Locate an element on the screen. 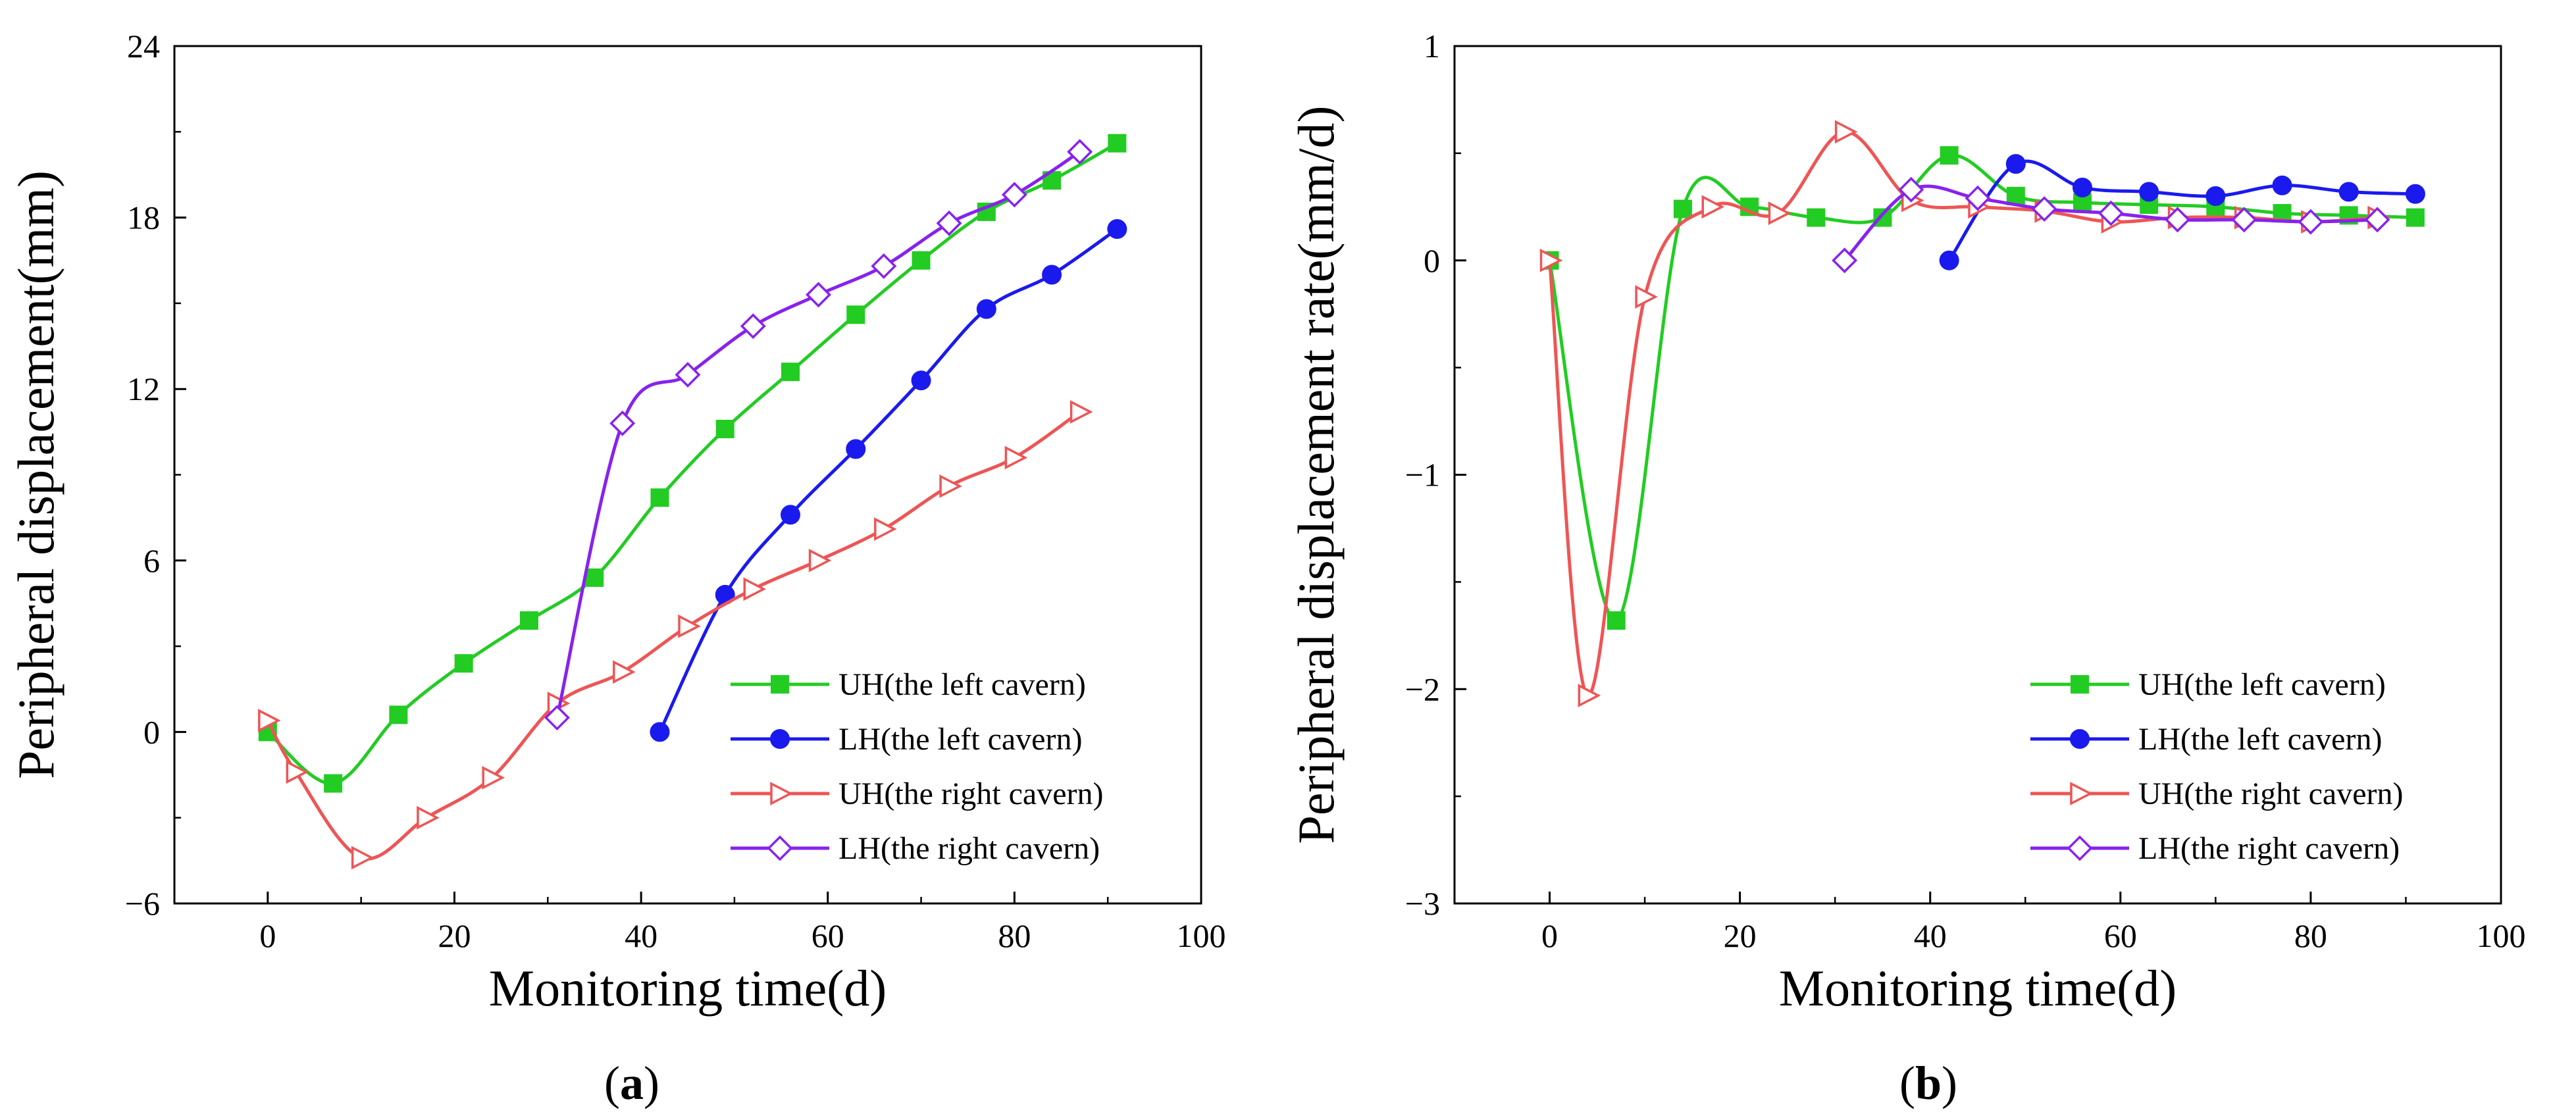 The image size is (2576, 1116). x-axis-title: Monitoring time(d) is located at coordinates (1978, 988).